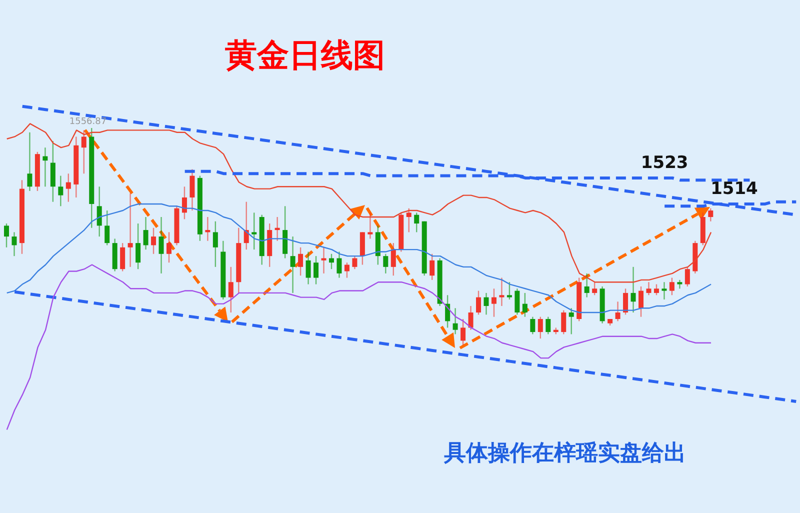 The height and width of the screenshot is (513, 800). What do you see at coordinates (664, 162) in the screenshot?
I see `series-label: 1523` at bounding box center [664, 162].